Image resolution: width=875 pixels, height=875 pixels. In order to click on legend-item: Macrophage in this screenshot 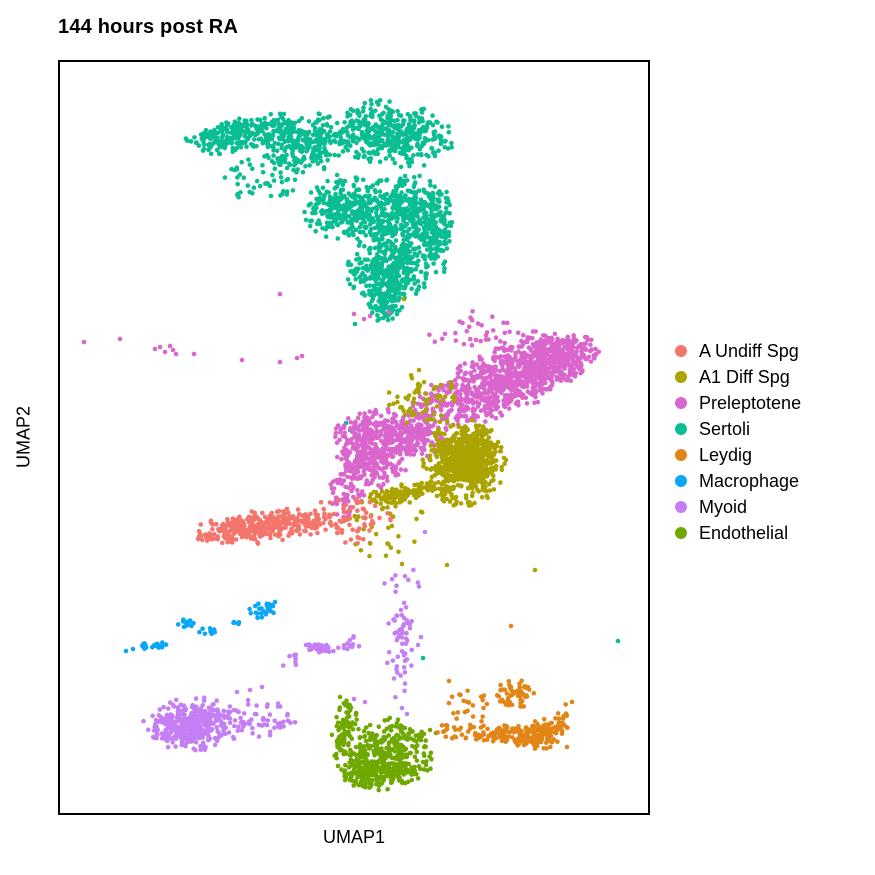, I will do `click(738, 481)`.